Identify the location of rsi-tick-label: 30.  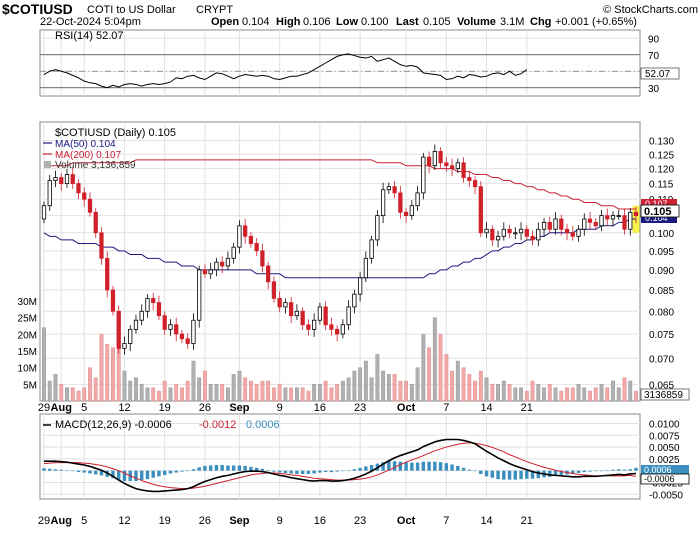
(654, 89).